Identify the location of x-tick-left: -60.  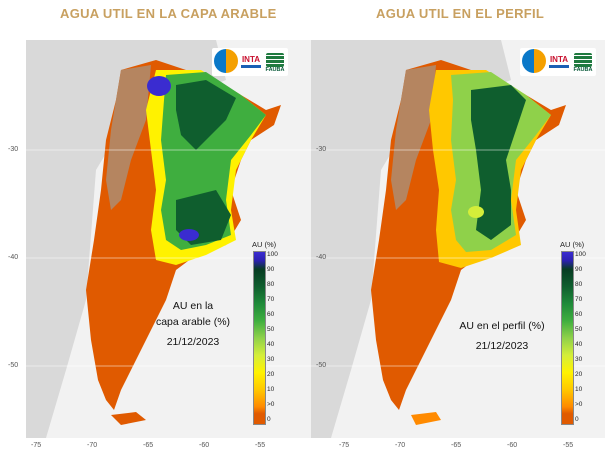
(204, 445).